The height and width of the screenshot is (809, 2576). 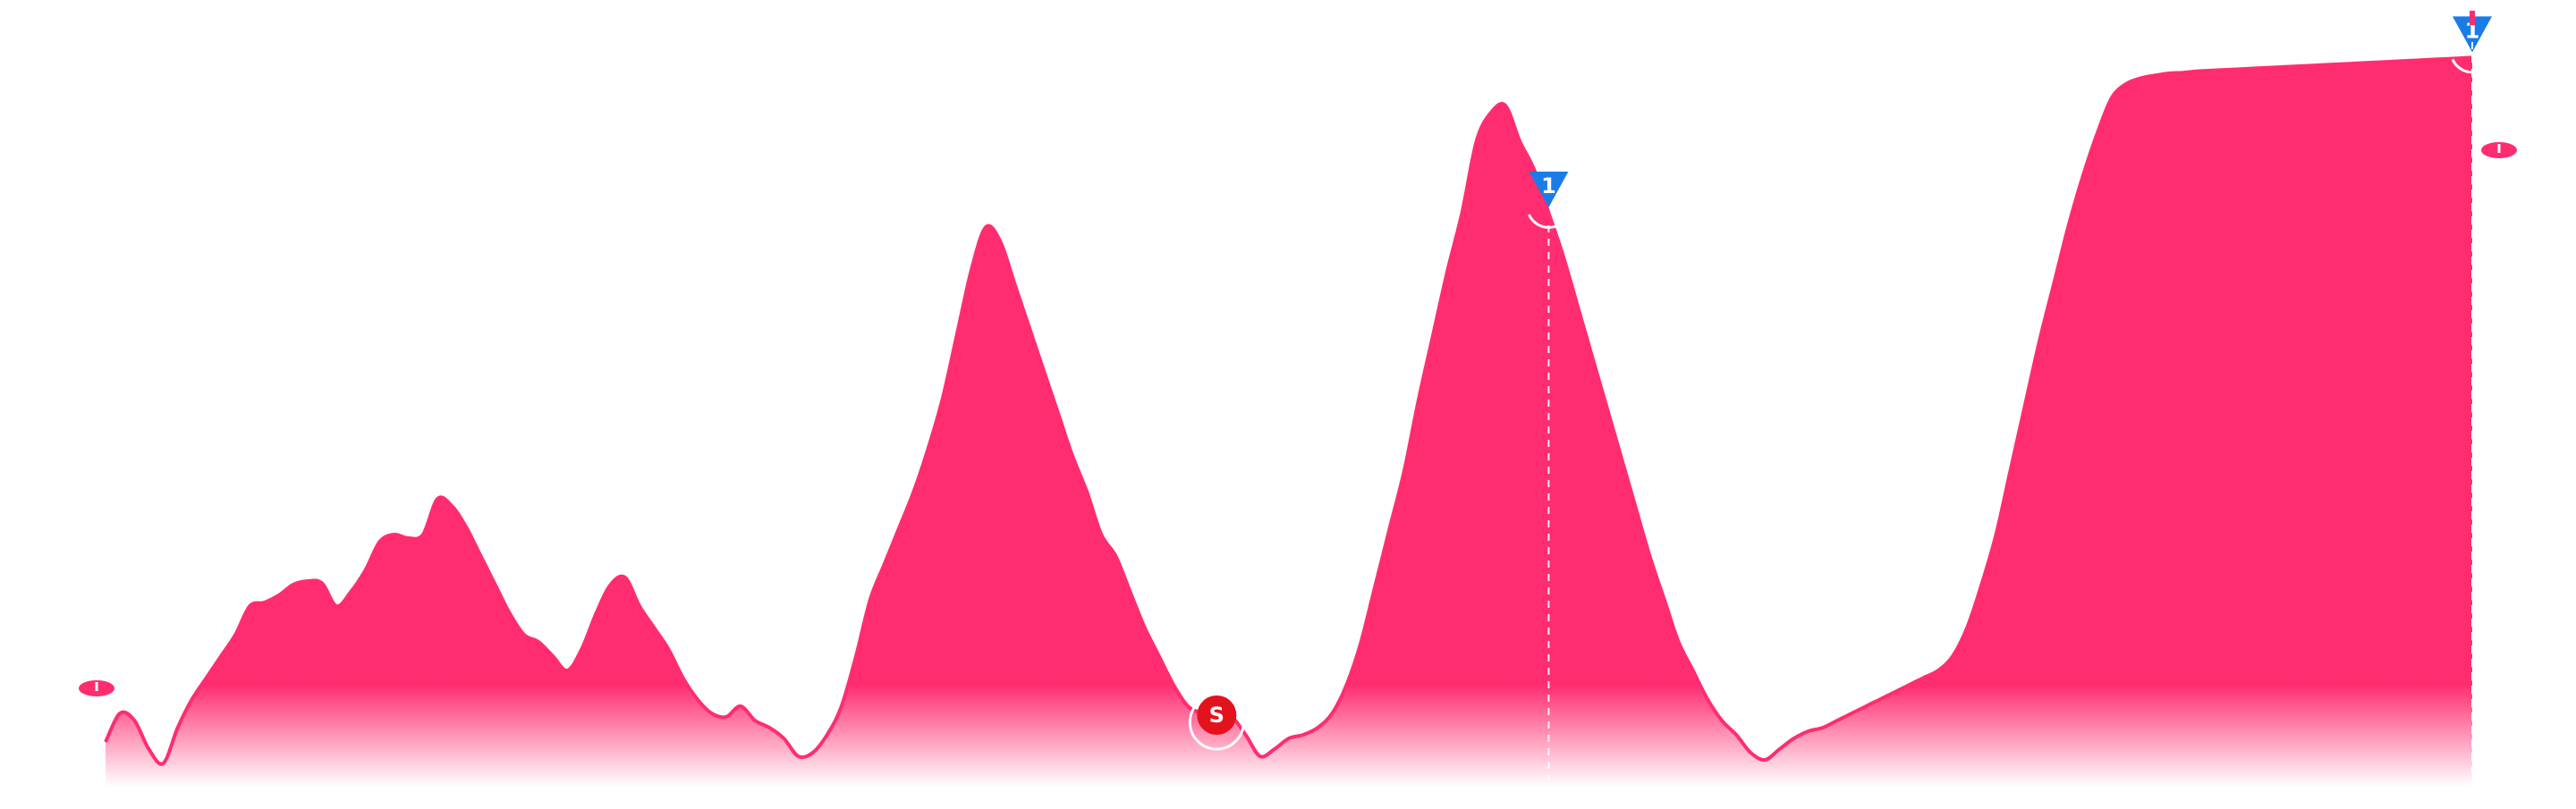 What do you see at coordinates (1548, 185) in the screenshot?
I see `kom-category-label: 1` at bounding box center [1548, 185].